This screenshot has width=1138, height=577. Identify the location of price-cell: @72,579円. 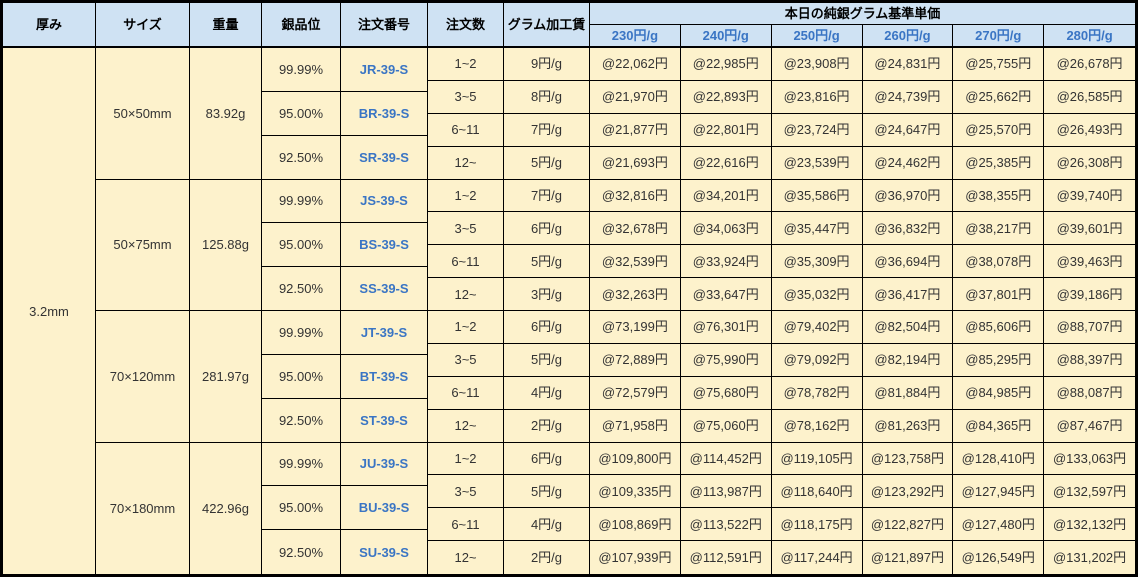
(635, 393).